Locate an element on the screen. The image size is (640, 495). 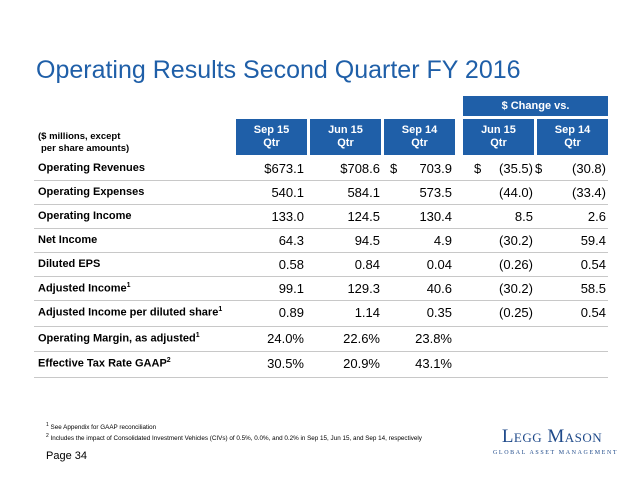
table-row: Operating Income 133.0 124.5 130.4 8.5 2.6 is located at coordinates (321, 217).